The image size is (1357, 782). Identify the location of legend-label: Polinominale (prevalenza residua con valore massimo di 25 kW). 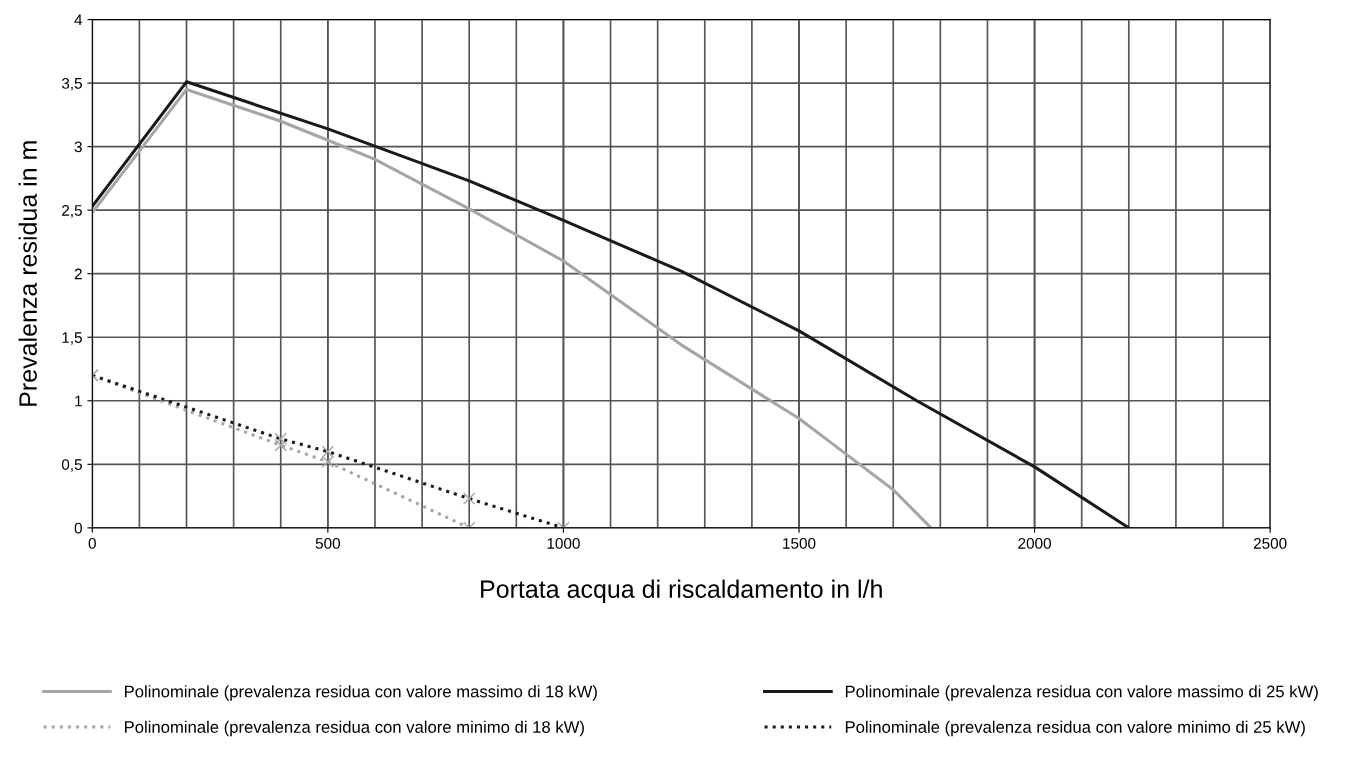
(1081, 693).